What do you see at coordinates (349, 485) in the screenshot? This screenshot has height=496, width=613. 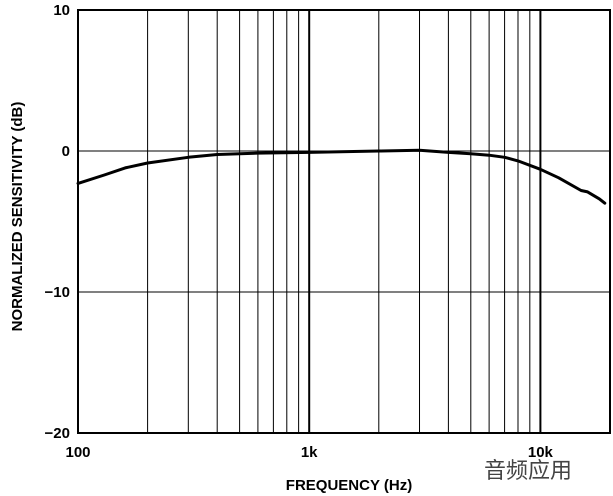 I see `x-axis-title: FREQUENCY (Hz)` at bounding box center [349, 485].